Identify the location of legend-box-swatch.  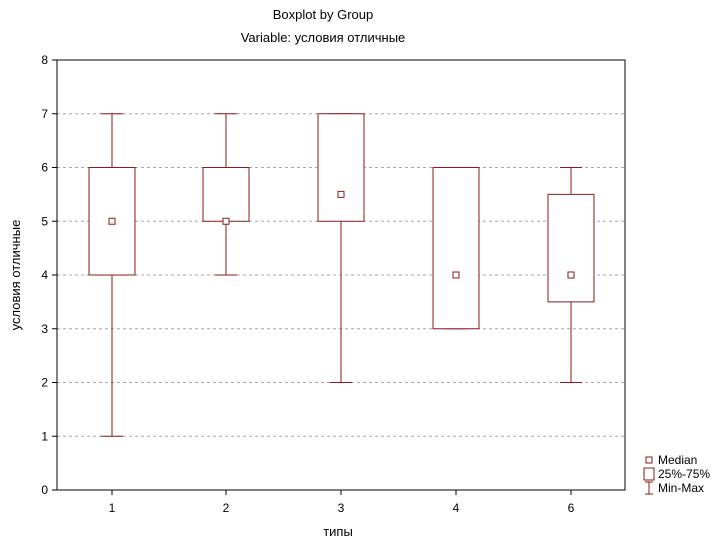
(649, 474).